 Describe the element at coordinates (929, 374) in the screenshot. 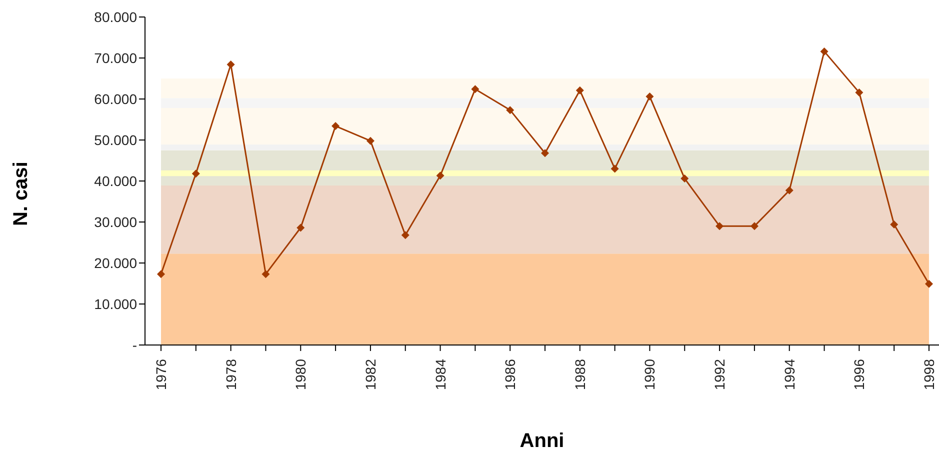

I see `x-tick-label: 1998` at that location.